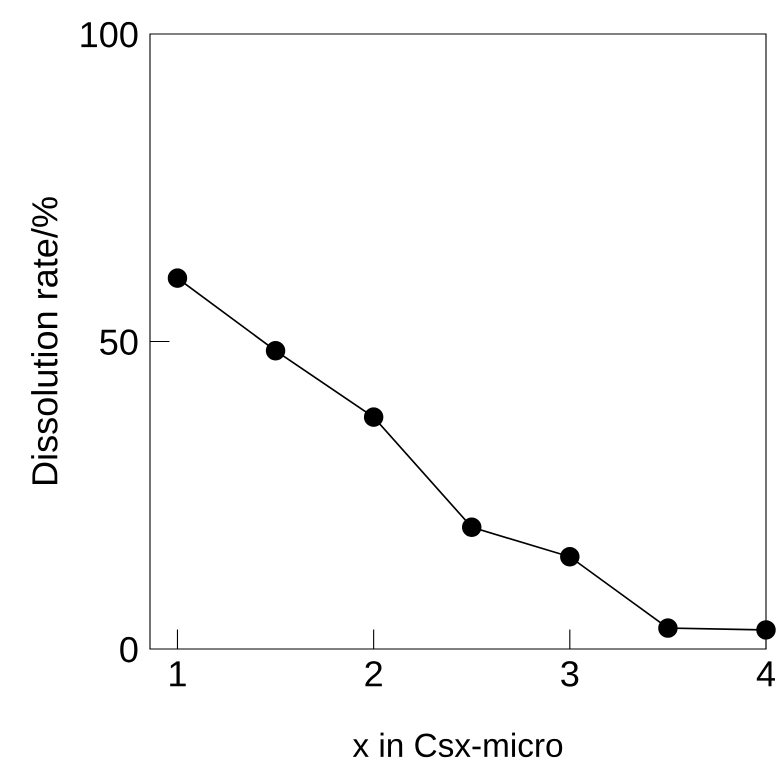 Image resolution: width=781 pixels, height=774 pixels. I want to click on y-tick-label: 0, so click(129, 649).